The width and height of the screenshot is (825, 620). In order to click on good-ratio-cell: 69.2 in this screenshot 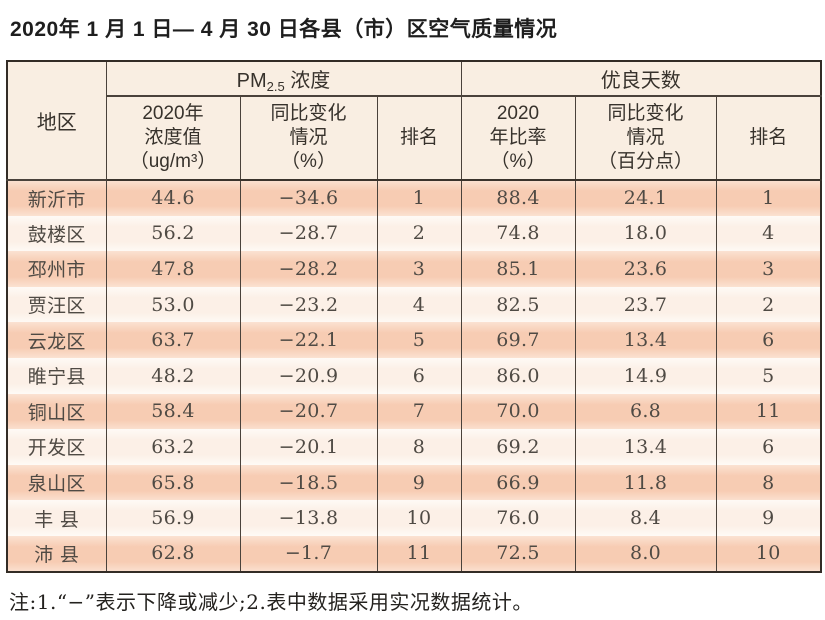, I will do `click(518, 447)`.